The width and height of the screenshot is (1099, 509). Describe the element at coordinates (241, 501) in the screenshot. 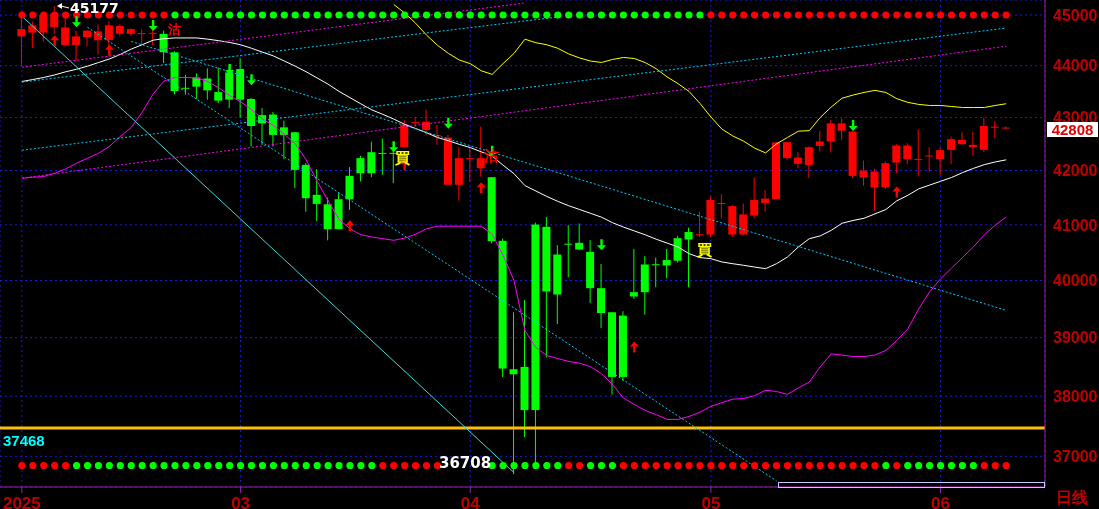

I see `x-tick-label: 03` at that location.